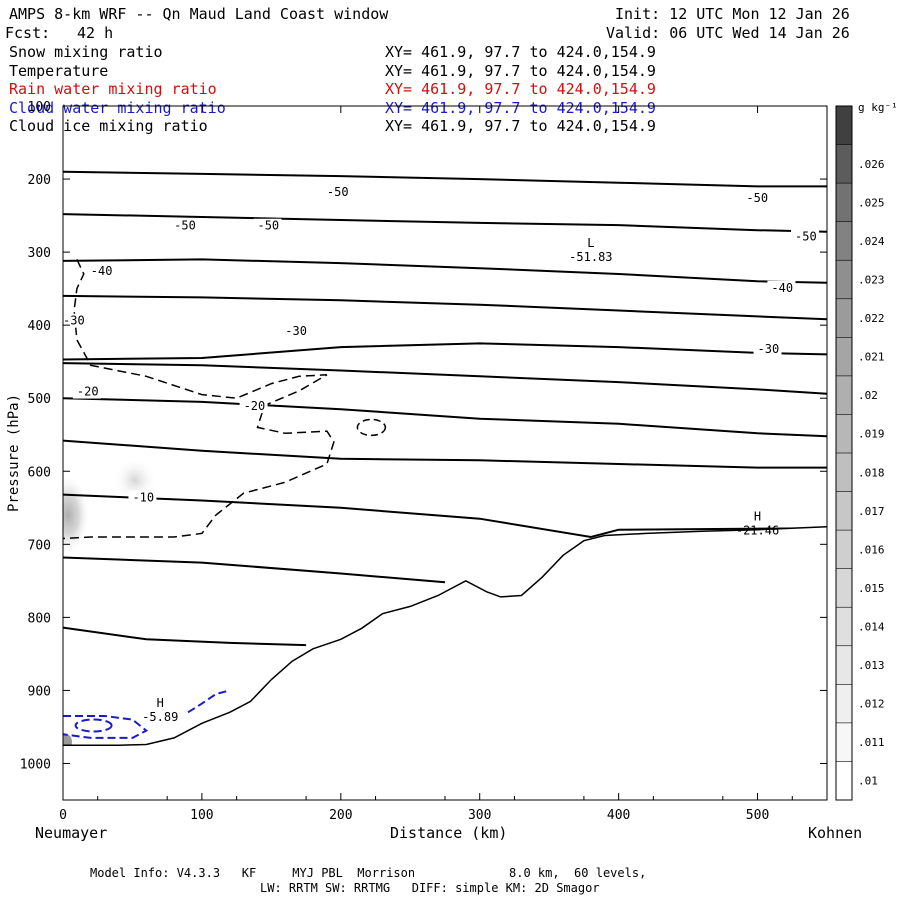 The image size is (900, 900). Describe the element at coordinates (868, 395) in the screenshot. I see `colorbar-level-label: .02` at that location.